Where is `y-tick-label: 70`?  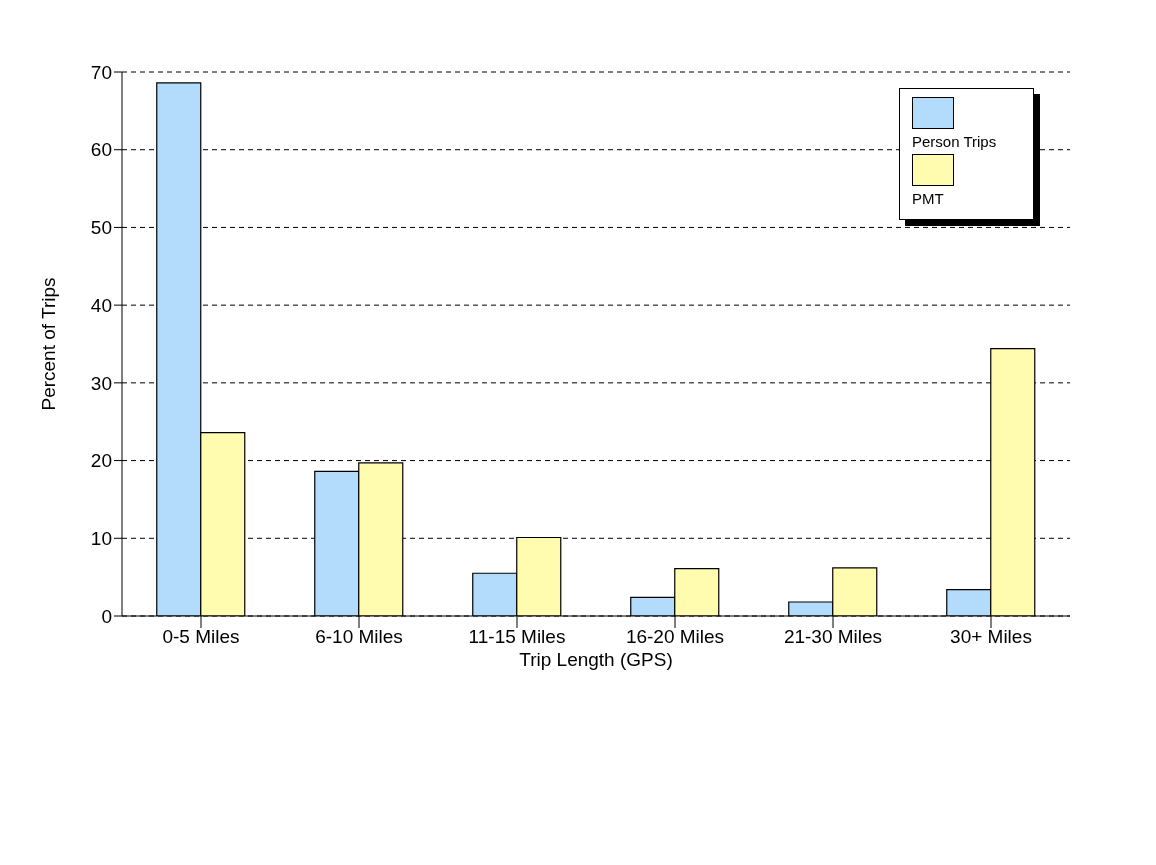 y-tick-label: 70 is located at coordinates (101, 72).